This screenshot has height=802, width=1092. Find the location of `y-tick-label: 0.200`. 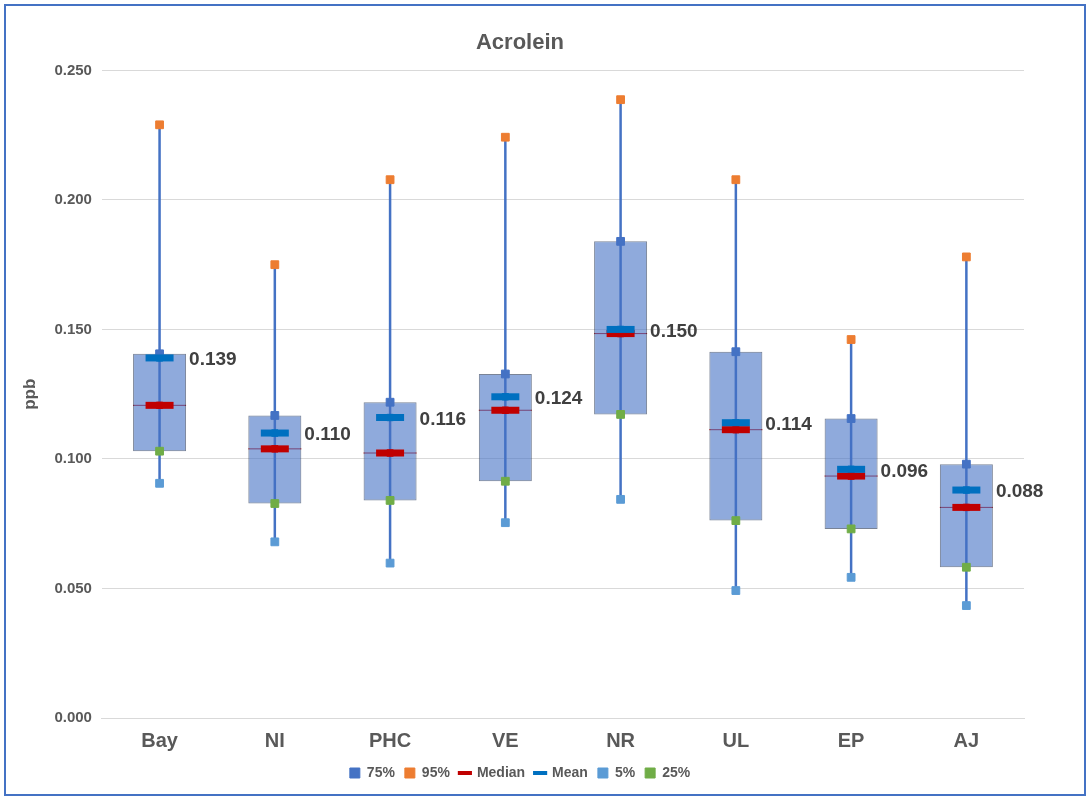

y-tick-label: 0.200 is located at coordinates (73, 199).